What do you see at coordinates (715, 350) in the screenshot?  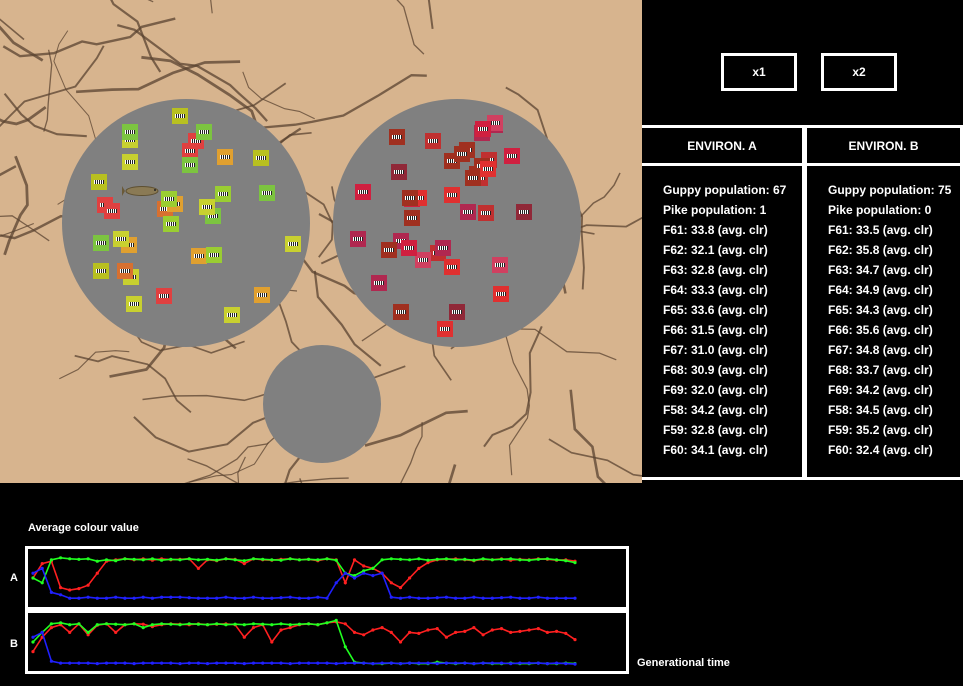 I see `fish-stat: F67: 31.0 (avg. clr)` at bounding box center [715, 350].